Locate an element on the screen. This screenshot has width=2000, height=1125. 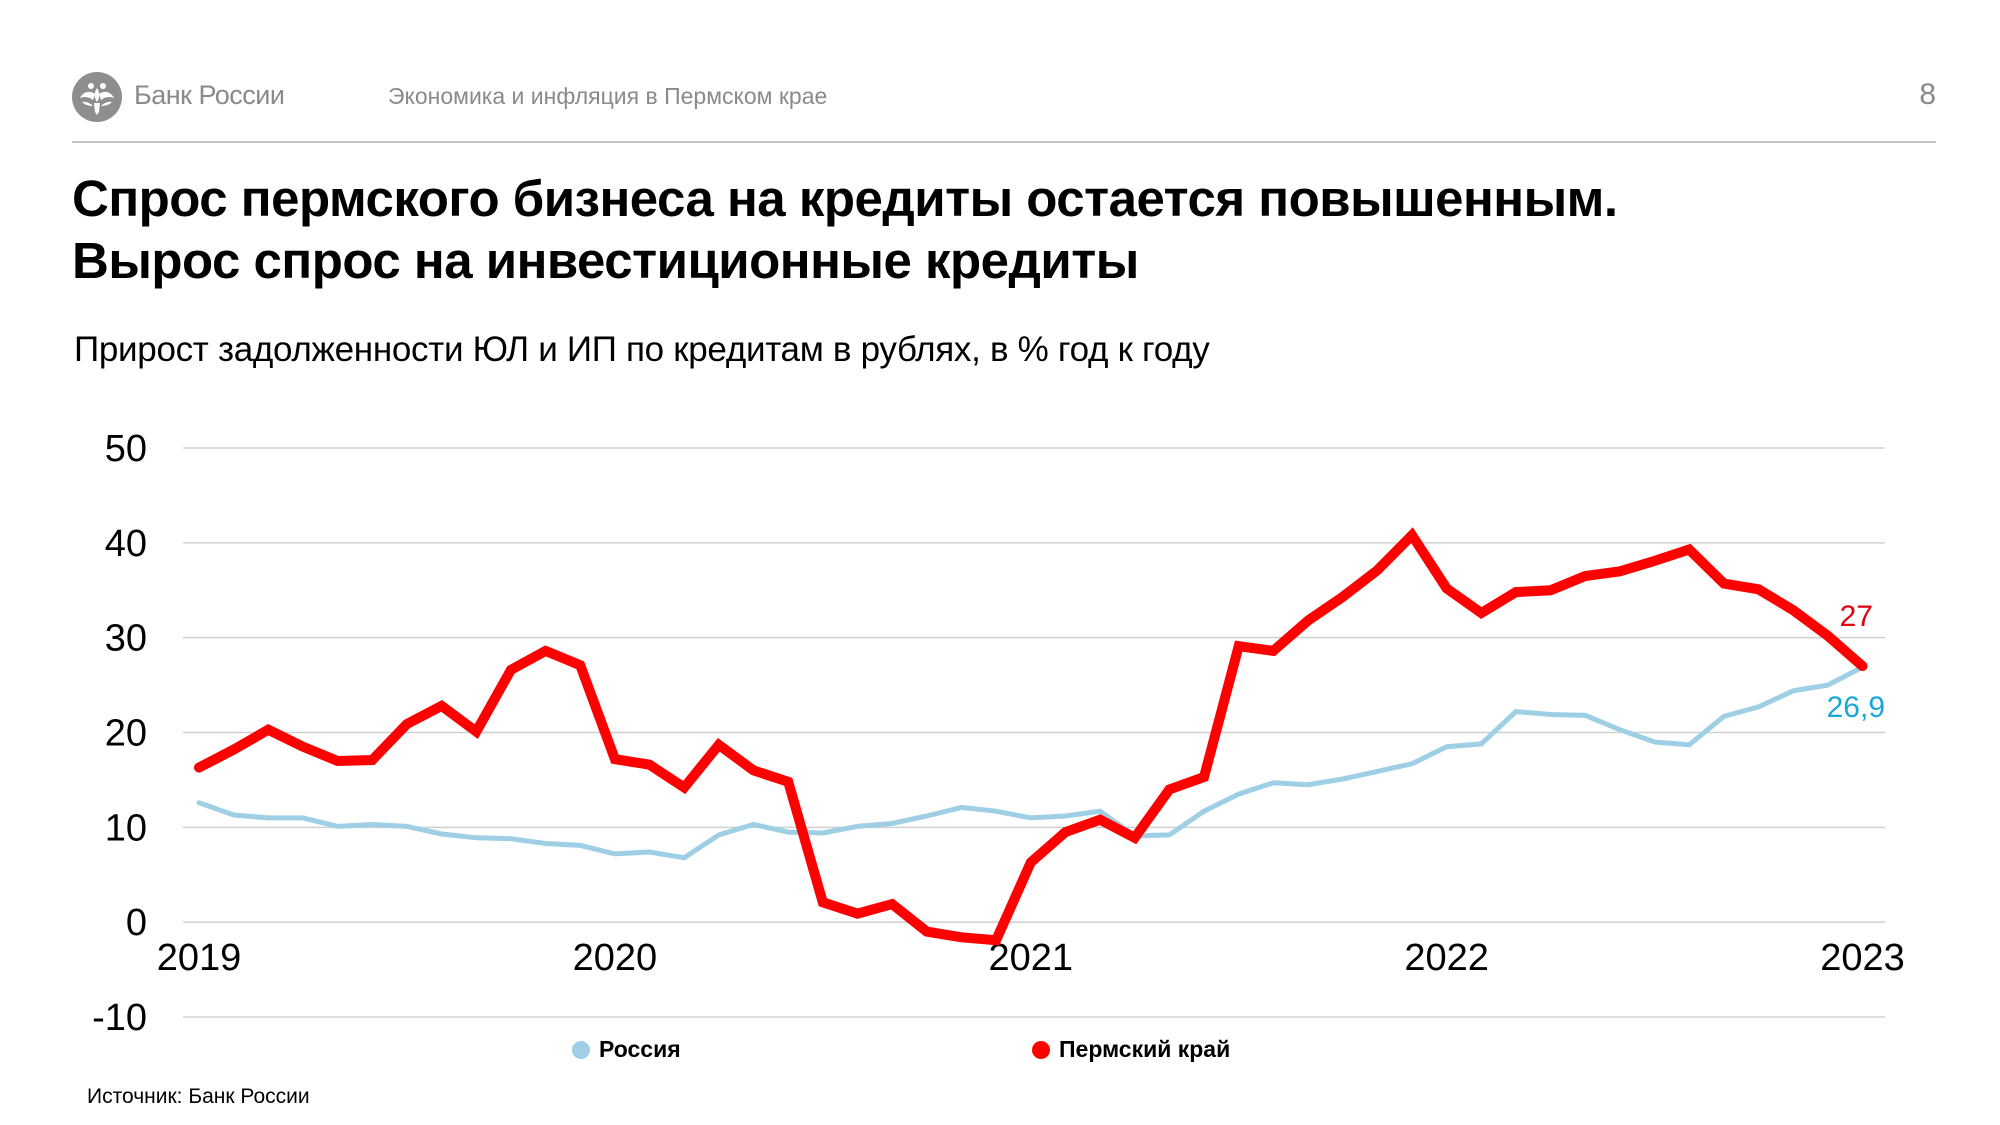
y-tick-label: 20 is located at coordinates (126, 734).